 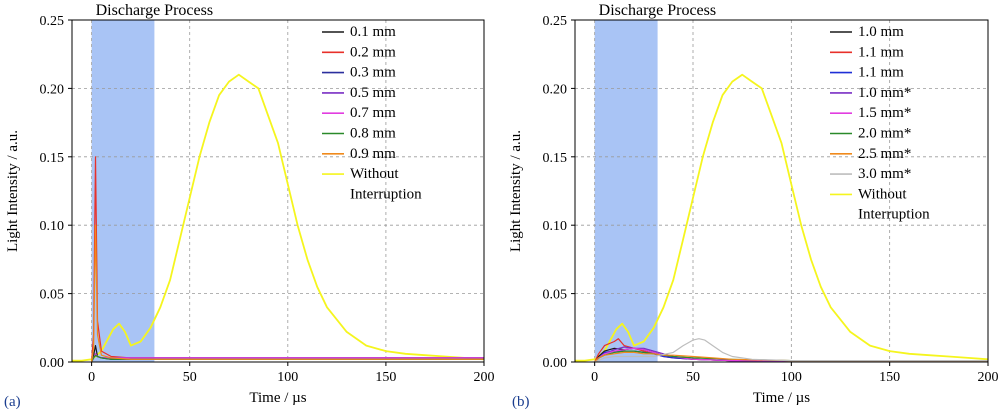 What do you see at coordinates (884, 93) in the screenshot?
I see `legend-label: 1.0 mm*` at bounding box center [884, 93].